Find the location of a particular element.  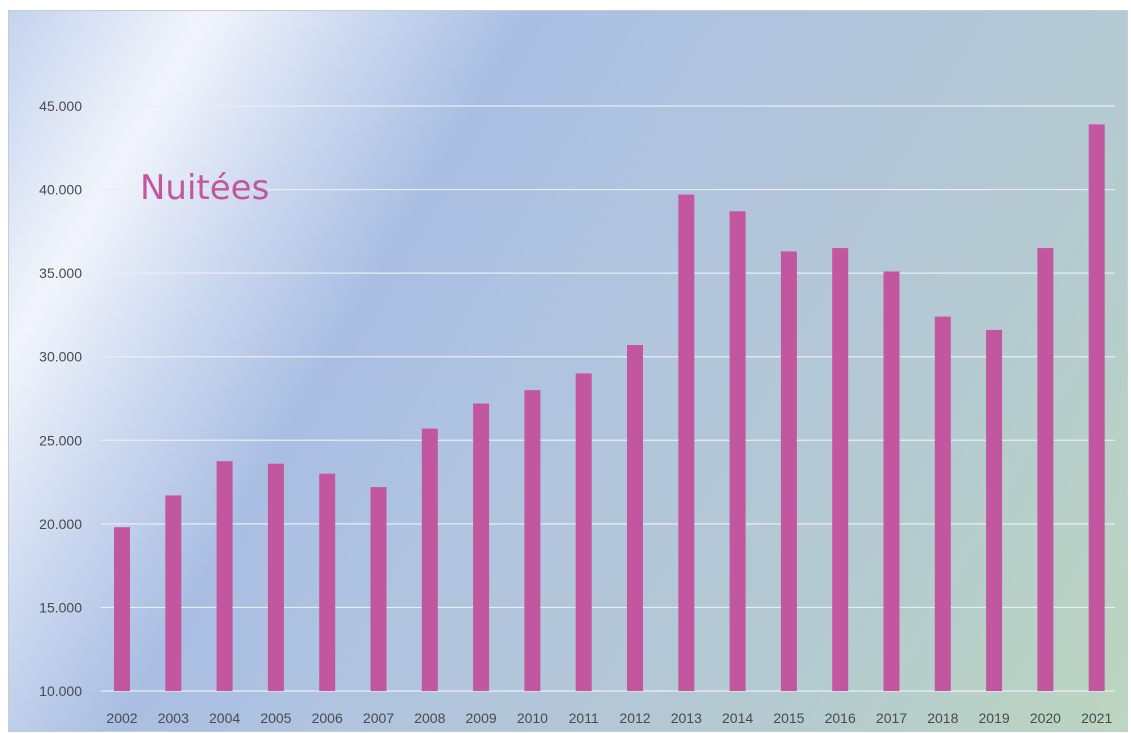

bar-2017 is located at coordinates (891, 481).